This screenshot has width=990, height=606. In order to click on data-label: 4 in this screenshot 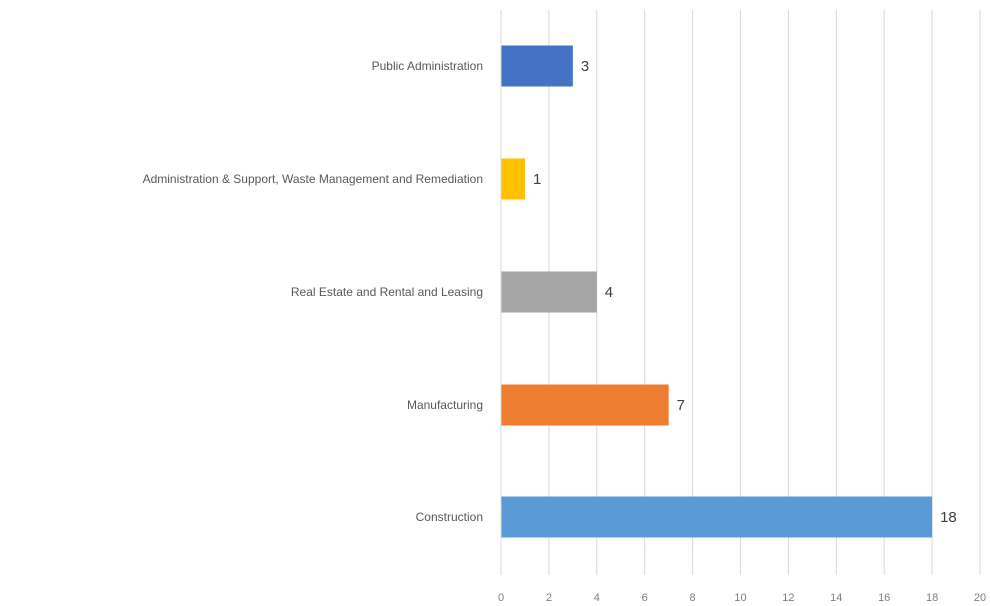, I will do `click(609, 292)`.